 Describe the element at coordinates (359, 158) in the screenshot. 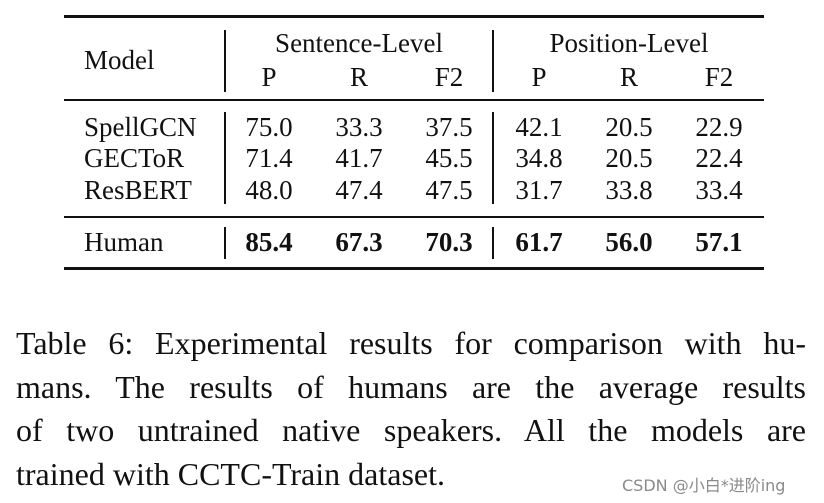

I see `table-cell: 41.7` at that location.